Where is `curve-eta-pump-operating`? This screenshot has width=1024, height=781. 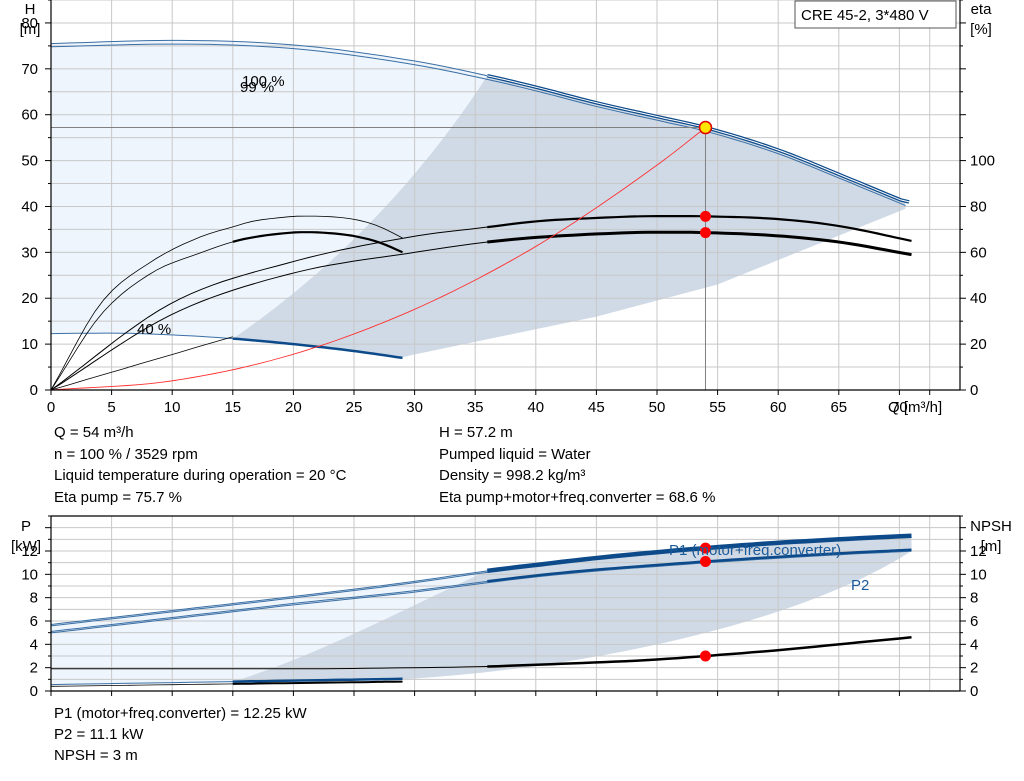
curve-eta-pump-operating is located at coordinates (699, 228).